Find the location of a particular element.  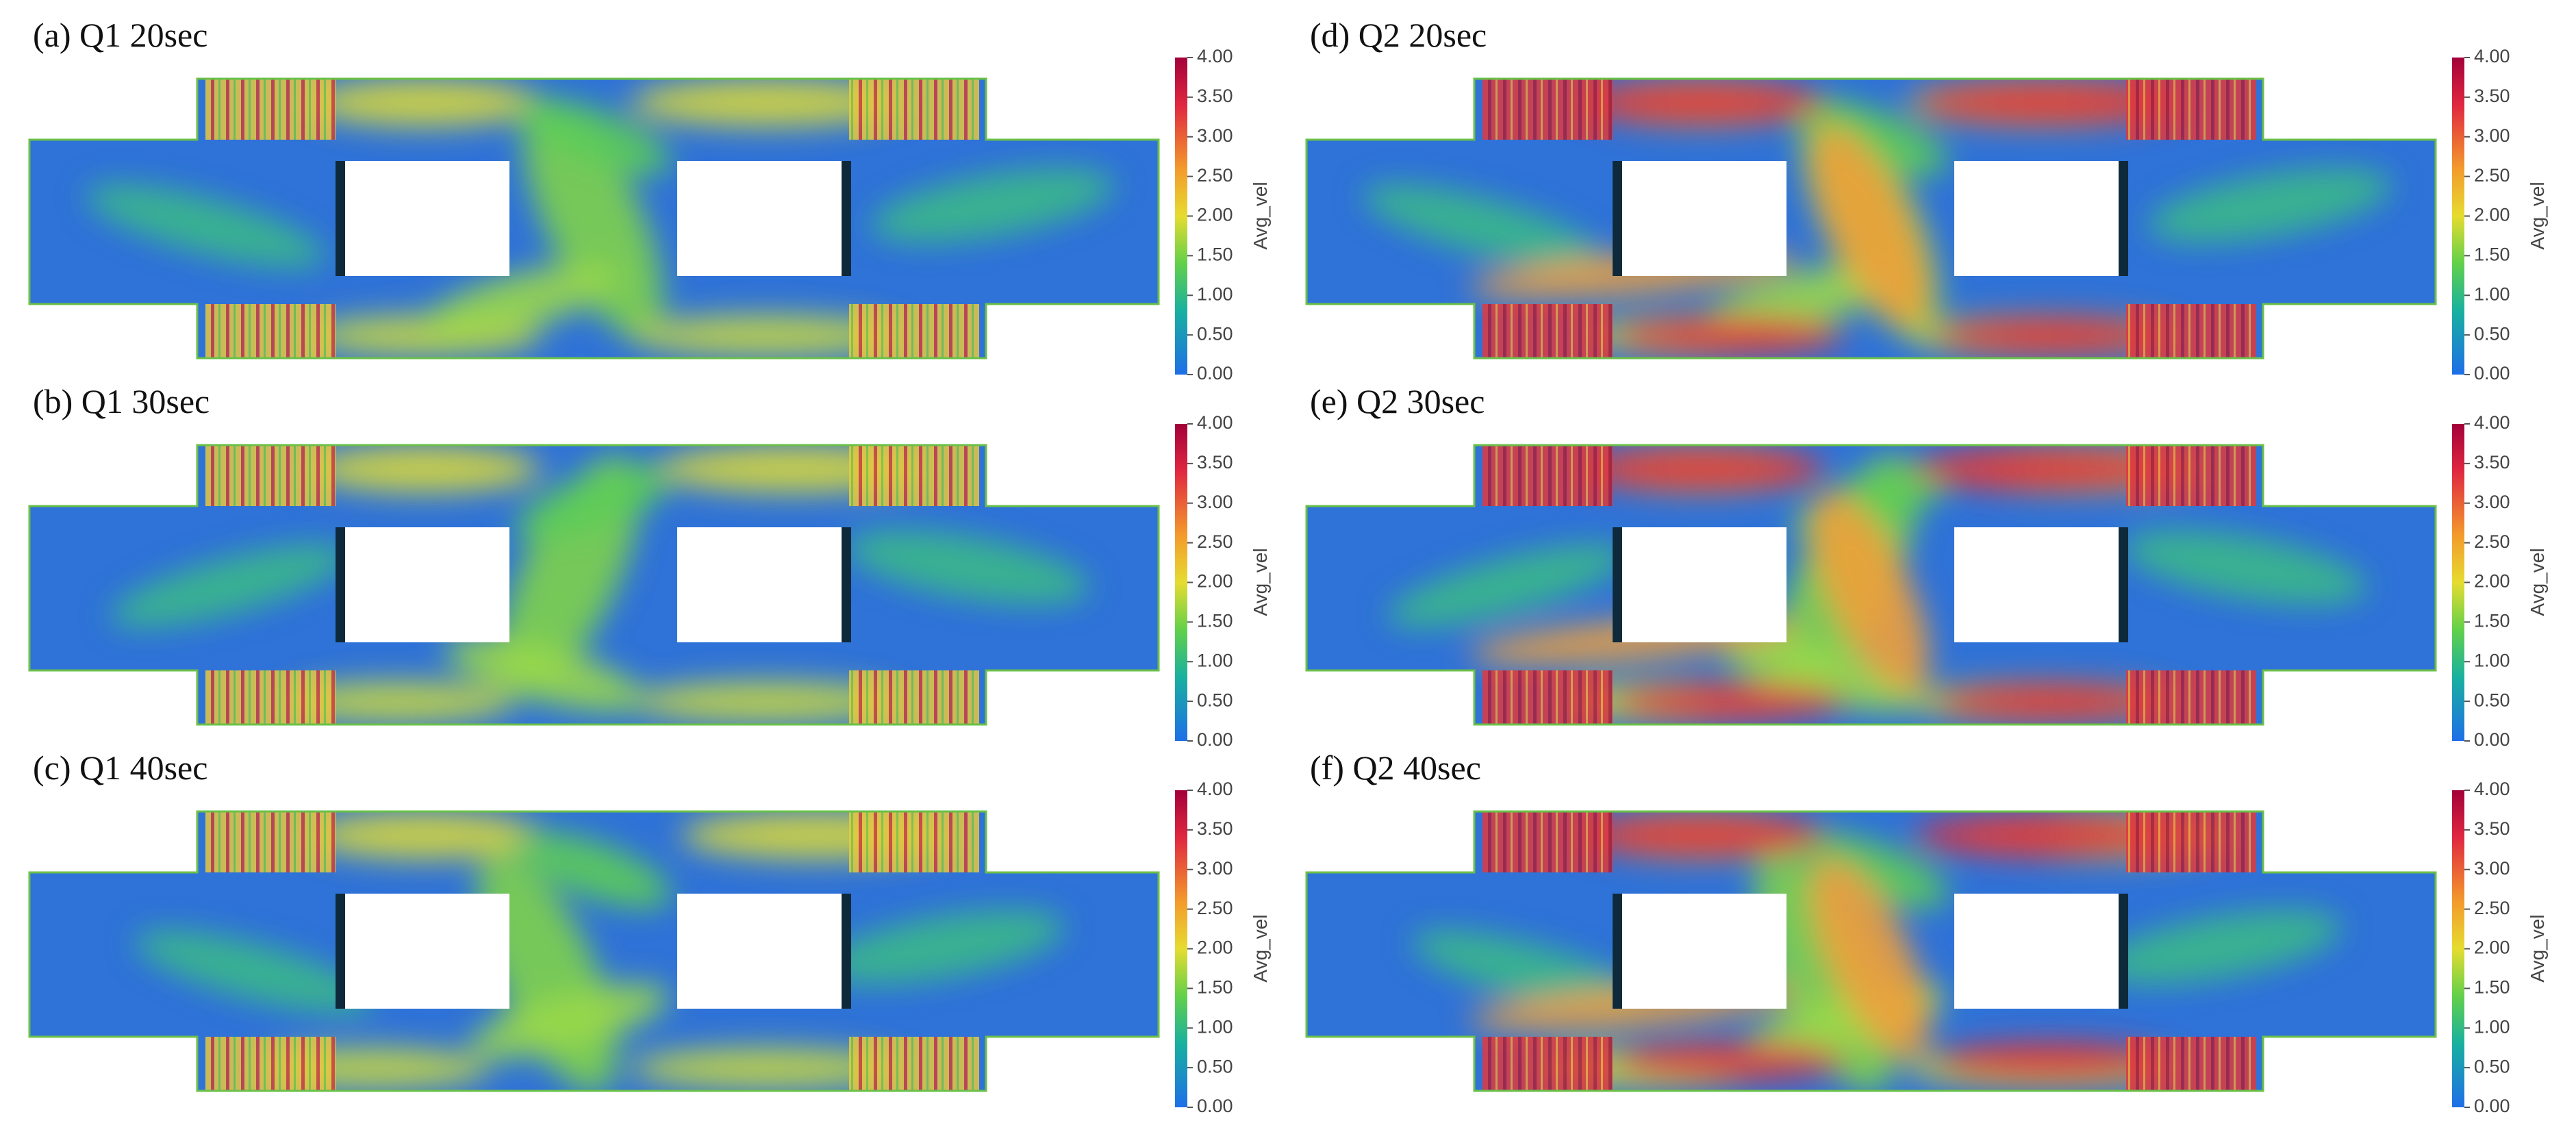

panel-label: (e) Q2 30sec is located at coordinates (1397, 401).